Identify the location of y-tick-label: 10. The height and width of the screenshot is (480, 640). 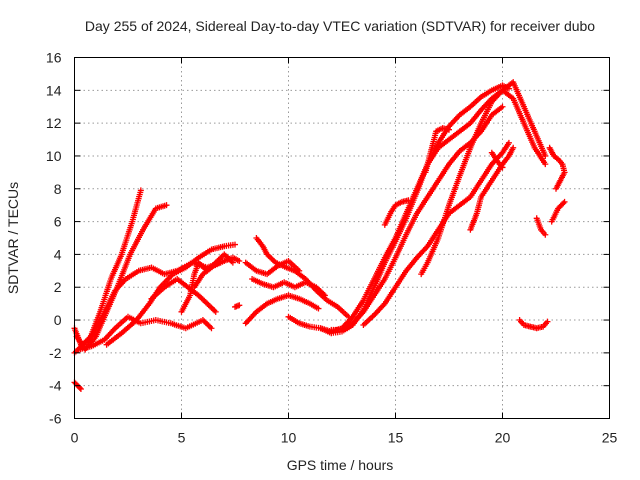
(54, 156).